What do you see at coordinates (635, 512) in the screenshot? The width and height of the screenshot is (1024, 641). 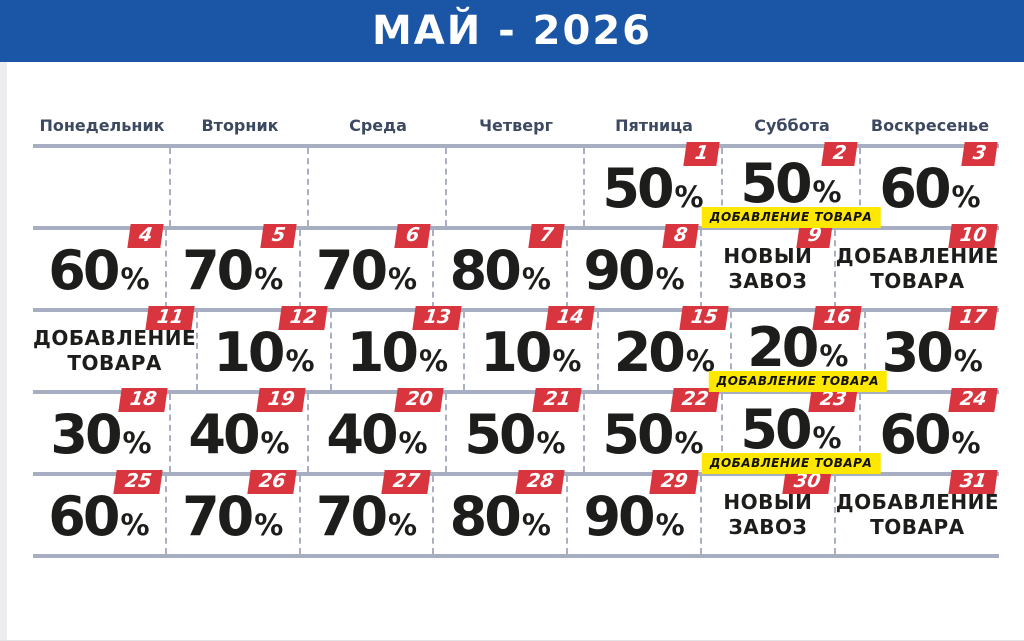 I see `day-cell: 29 90%` at bounding box center [635, 512].